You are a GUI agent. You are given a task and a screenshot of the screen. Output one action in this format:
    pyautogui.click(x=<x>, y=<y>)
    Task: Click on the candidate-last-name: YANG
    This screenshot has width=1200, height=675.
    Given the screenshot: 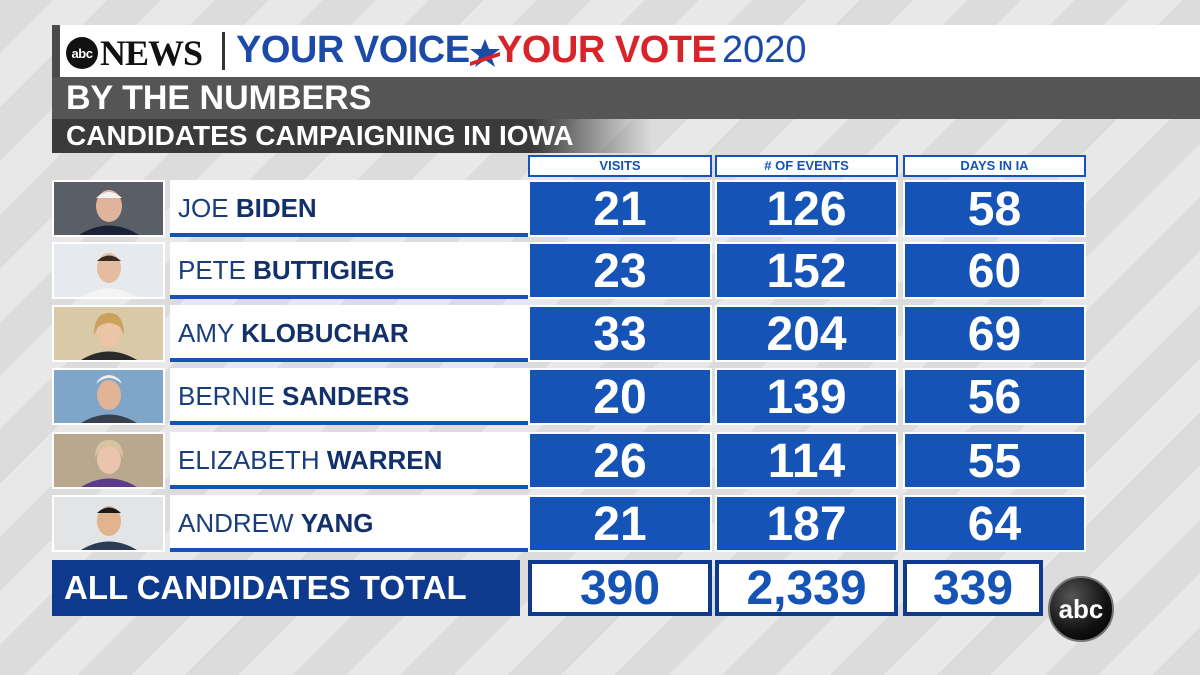 What is the action you would take?
    pyautogui.click(x=337, y=523)
    